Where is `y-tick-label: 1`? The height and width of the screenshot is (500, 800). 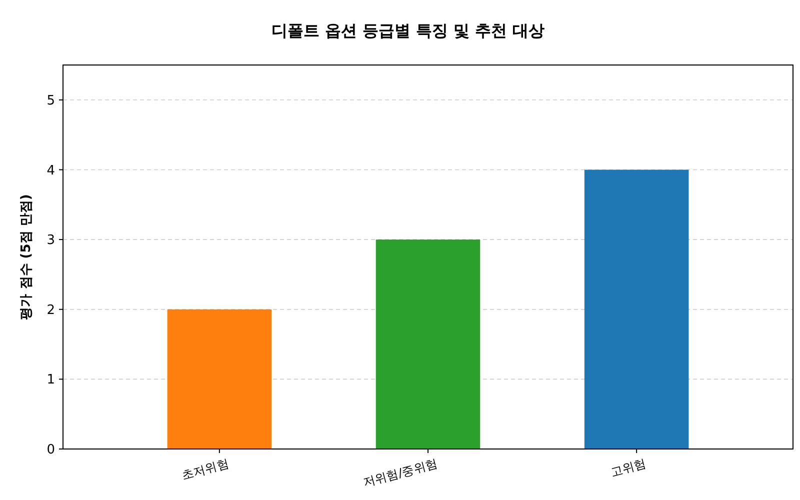 y-tick-label: 1 is located at coordinates (50, 380).